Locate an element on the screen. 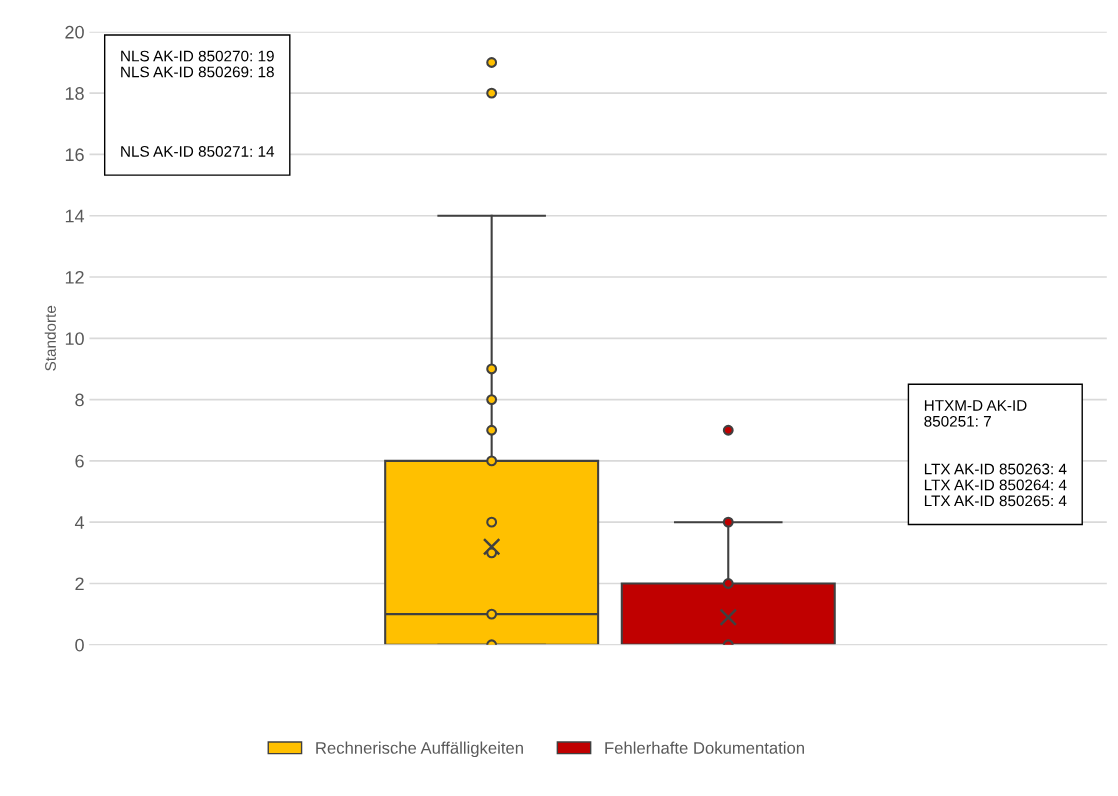 The width and height of the screenshot is (1118, 796). y-tick-label: 6 is located at coordinates (79, 461).